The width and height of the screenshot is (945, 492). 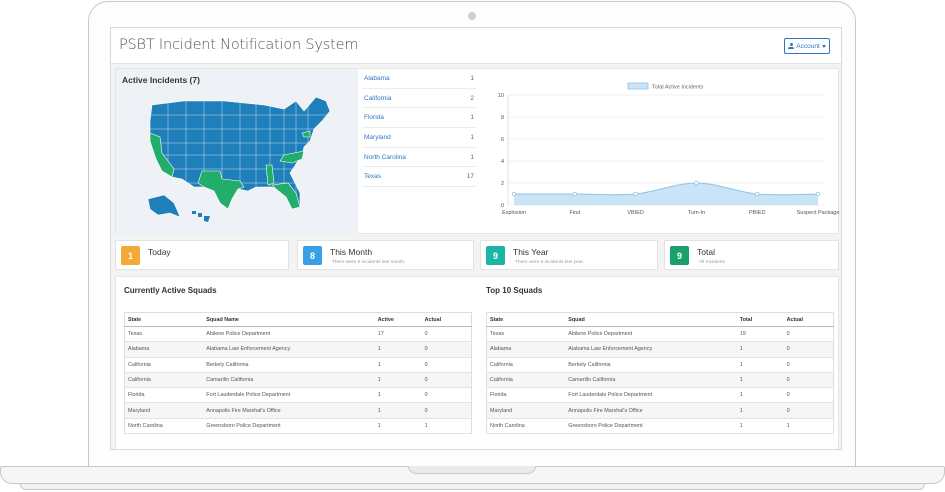 What do you see at coordinates (760, 319) in the screenshot?
I see `column-header: Total` at bounding box center [760, 319].